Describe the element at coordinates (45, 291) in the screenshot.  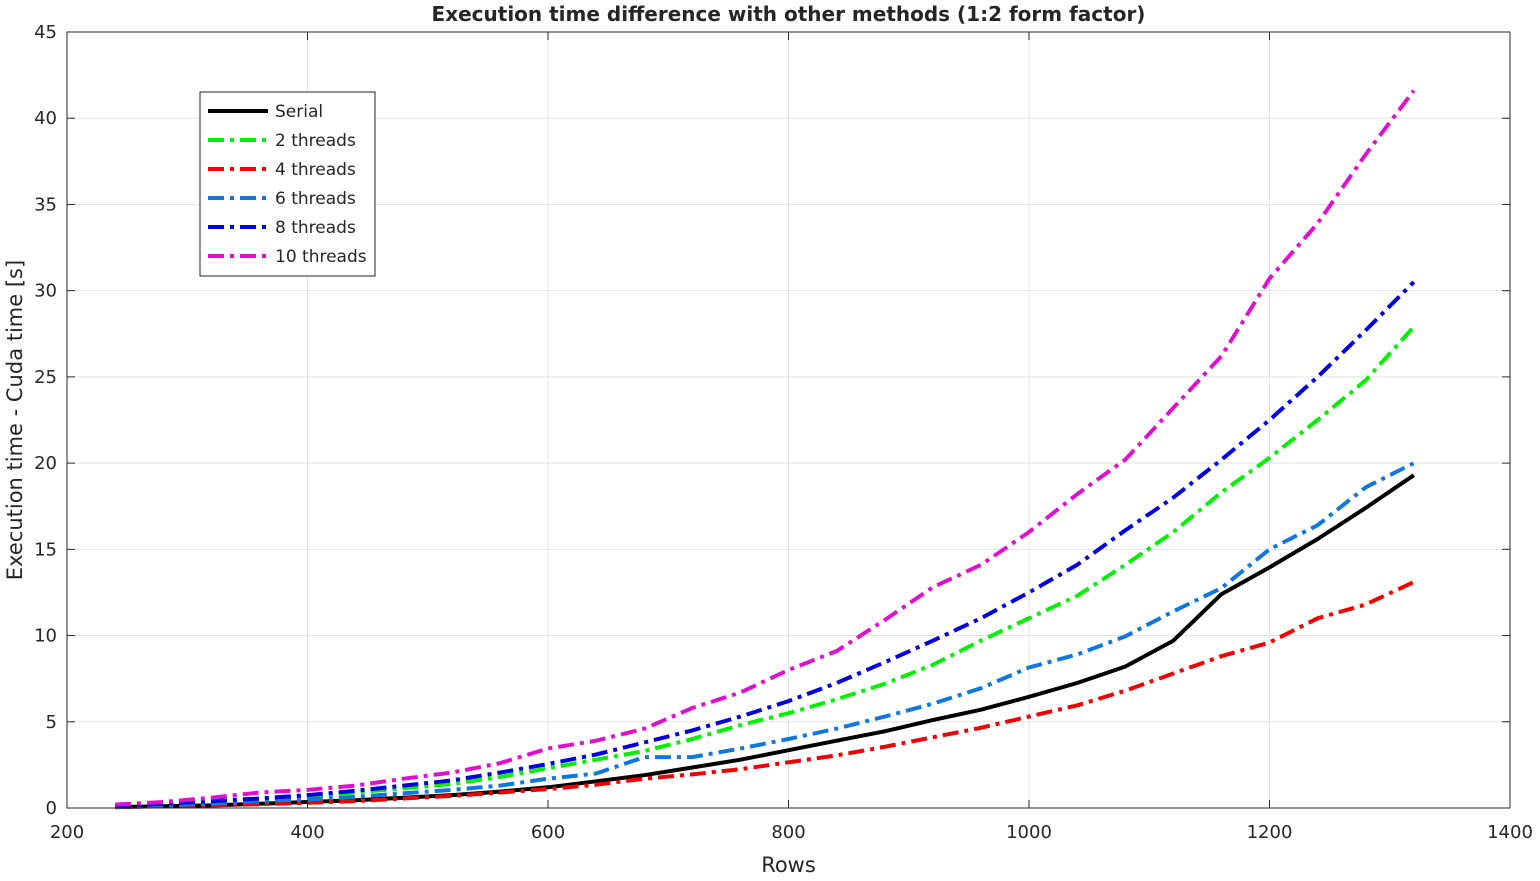
I see `y-tick-label: 30` at that location.